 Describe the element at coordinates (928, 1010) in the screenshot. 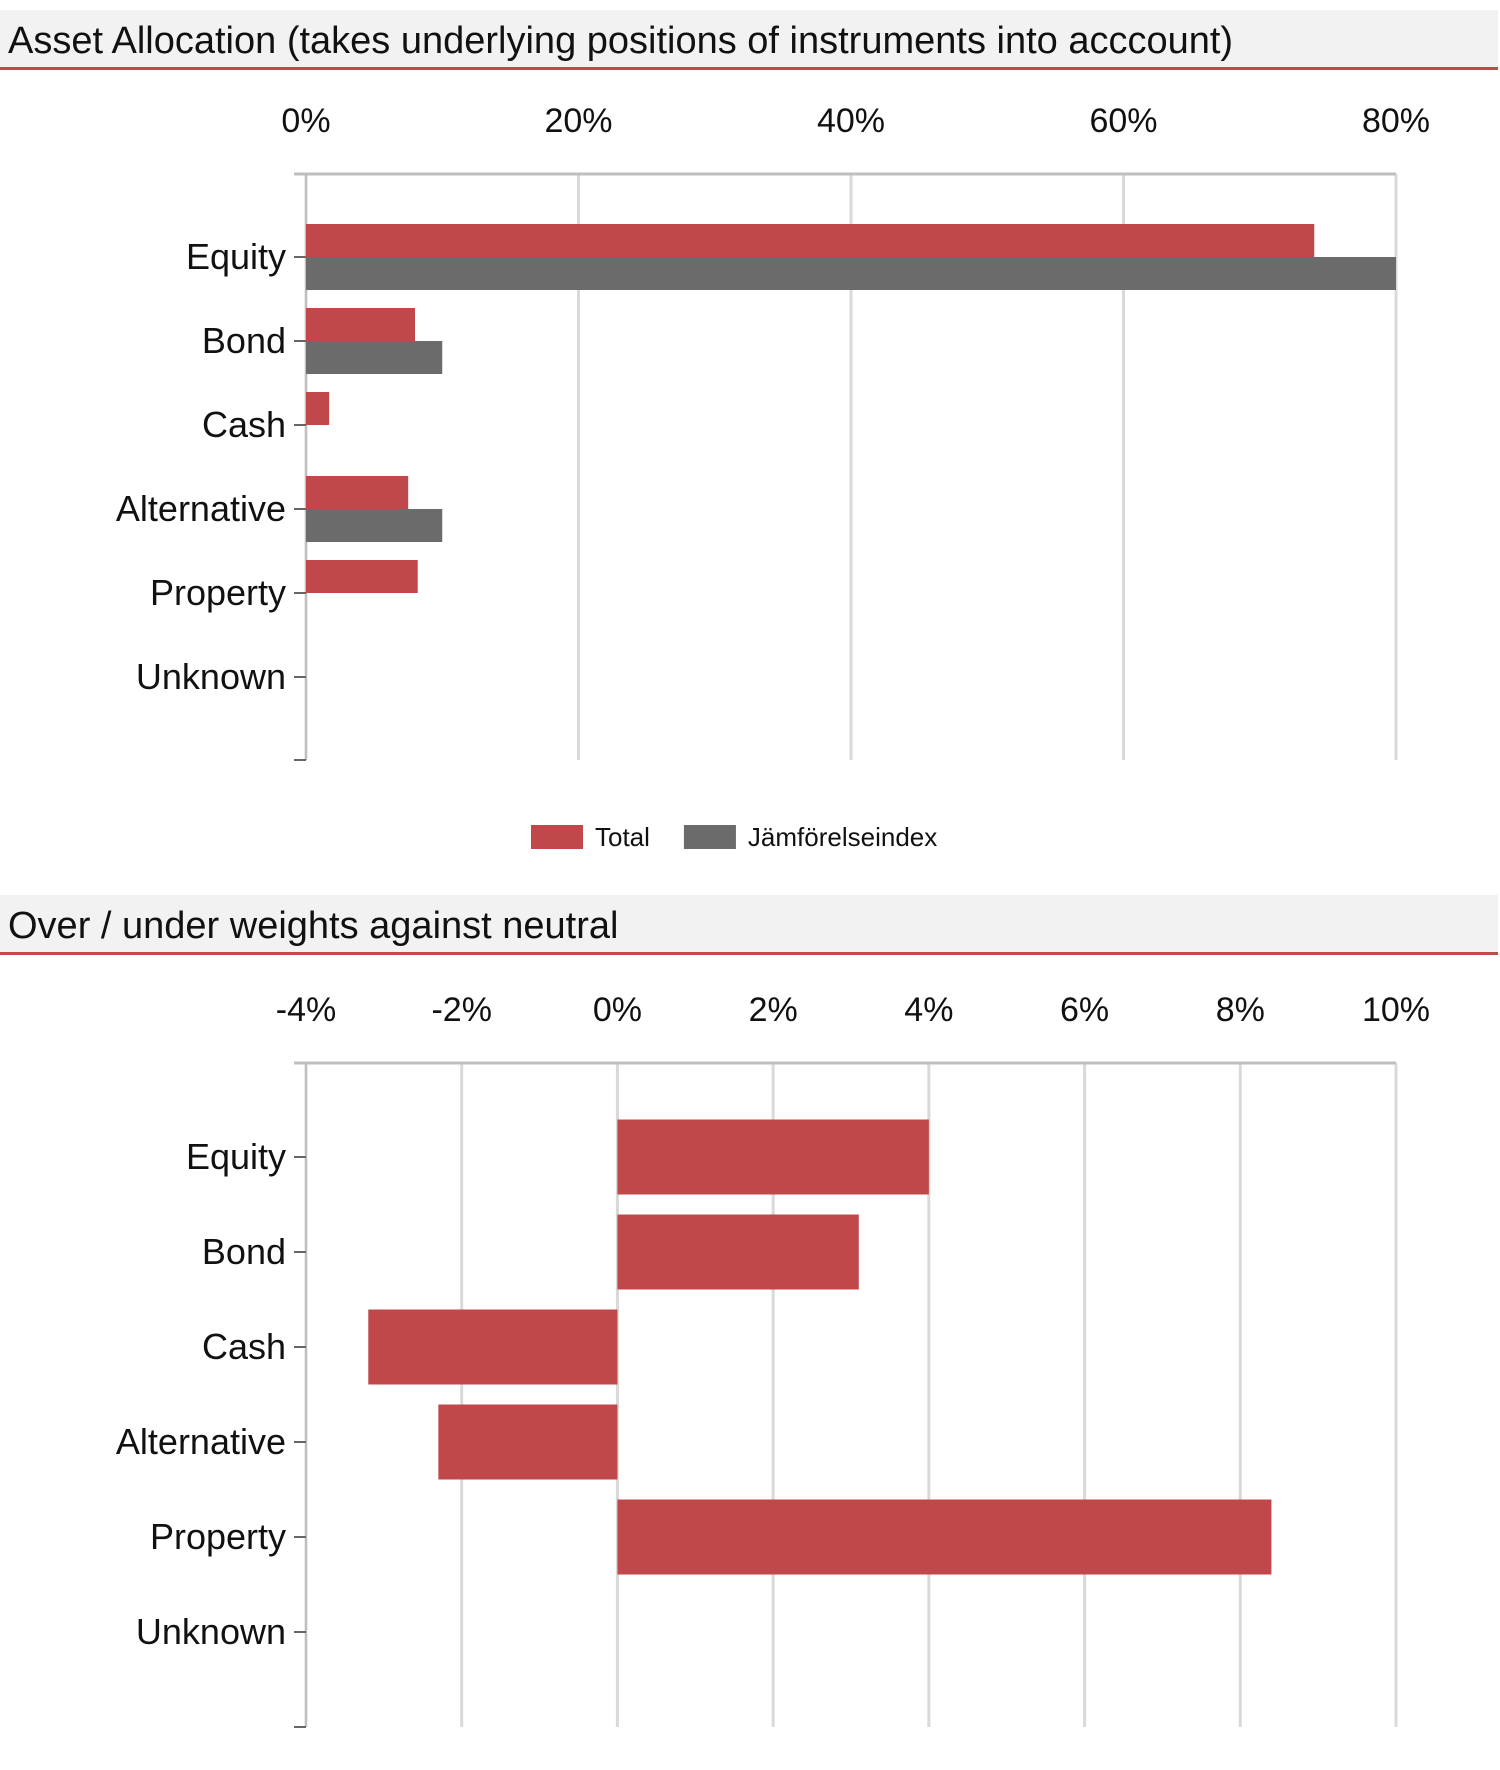

I see `x-tick-label: 4%` at that location.